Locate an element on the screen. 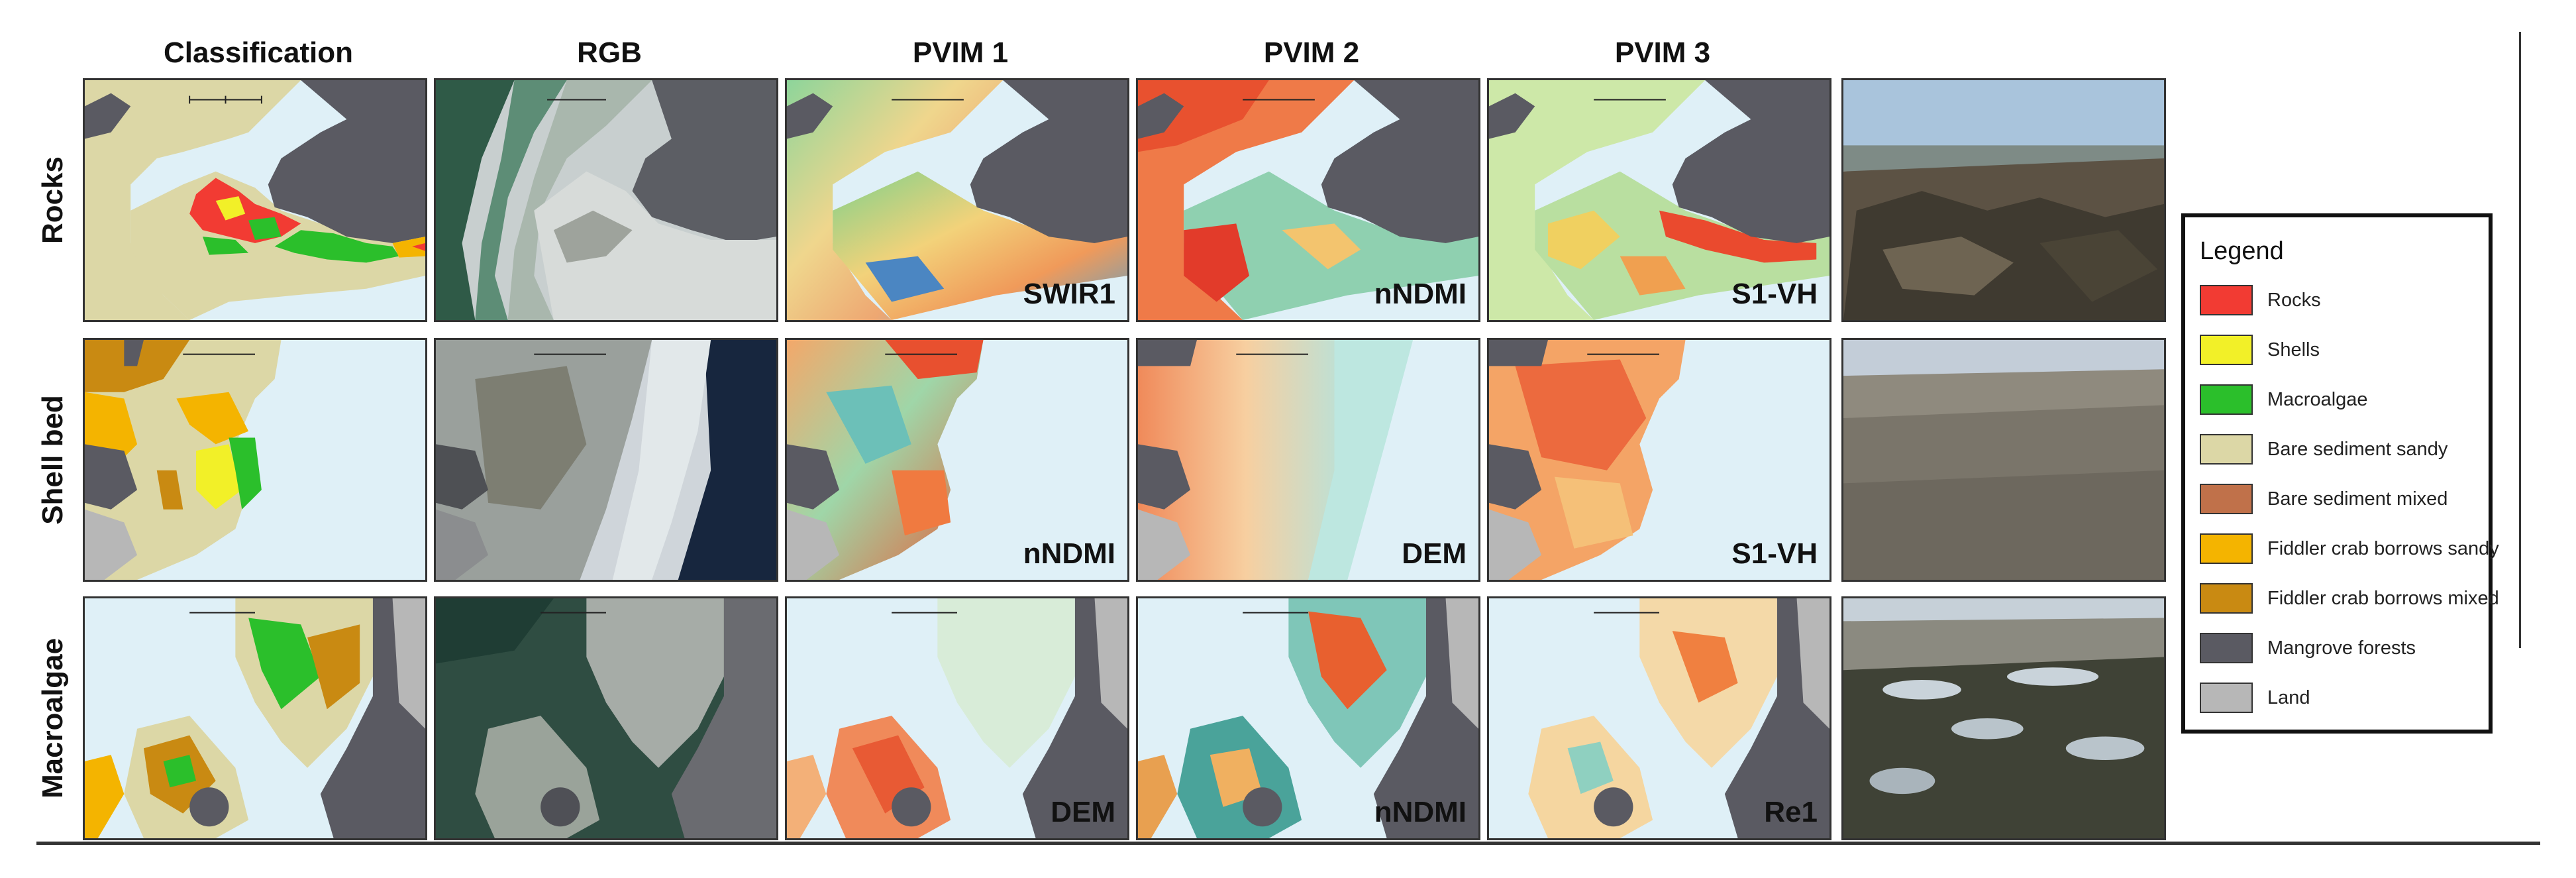 The image size is (2576, 878). shell-bed-field-photo is located at coordinates (2003, 460).